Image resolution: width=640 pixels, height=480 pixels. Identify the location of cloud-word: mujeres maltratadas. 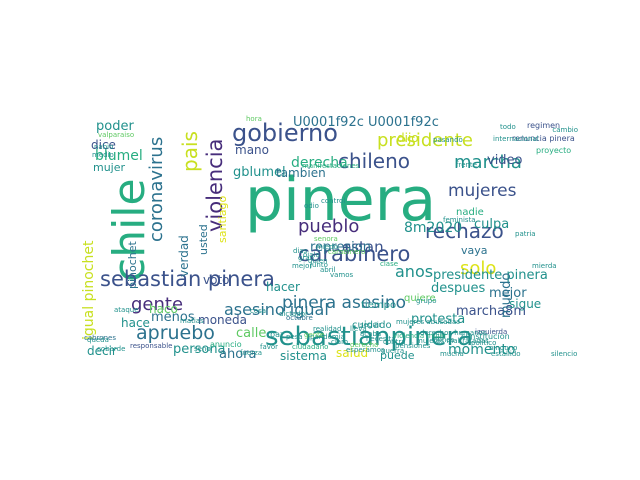
(452, 341).